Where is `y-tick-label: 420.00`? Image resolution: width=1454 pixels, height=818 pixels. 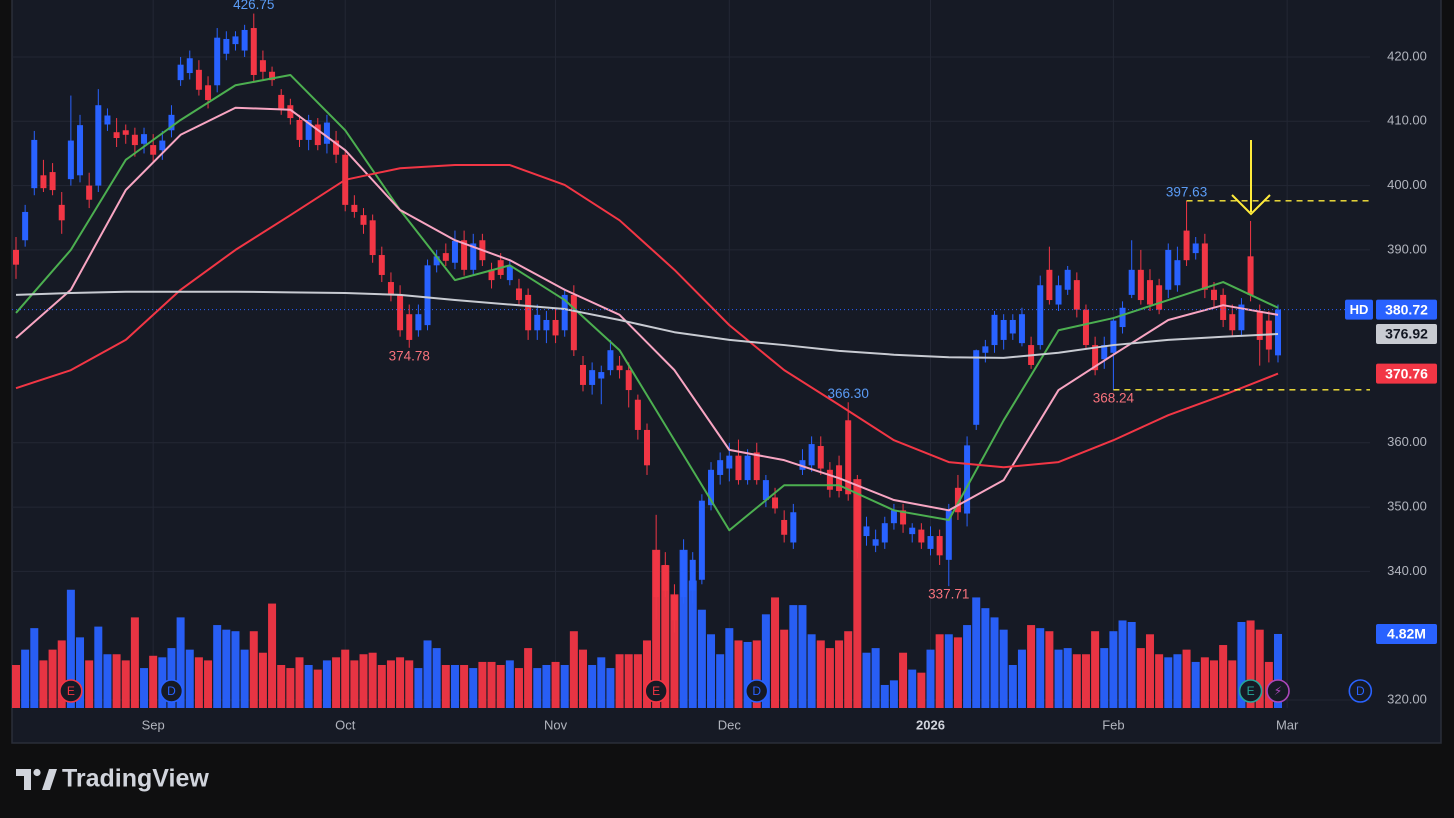 y-tick-label: 420.00 is located at coordinates (1407, 55).